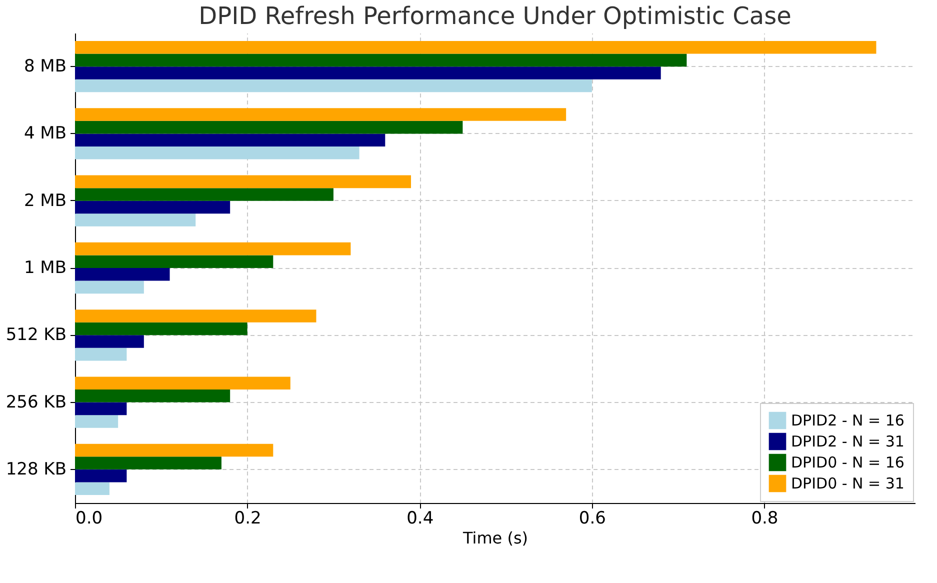  Describe the element at coordinates (420, 518) in the screenshot. I see `x-tick-label: 0.4` at that location.